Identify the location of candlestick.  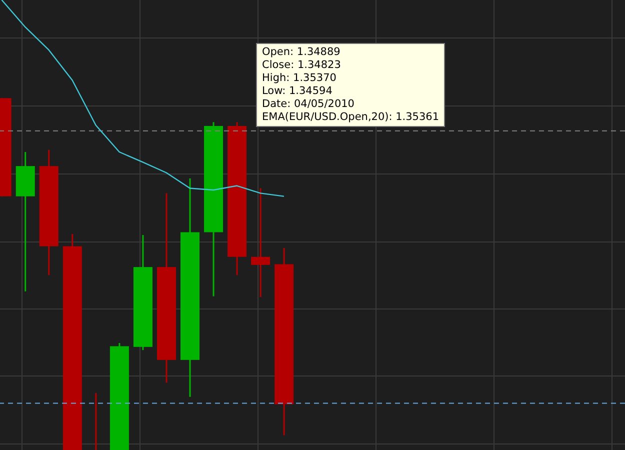
(260, 242).